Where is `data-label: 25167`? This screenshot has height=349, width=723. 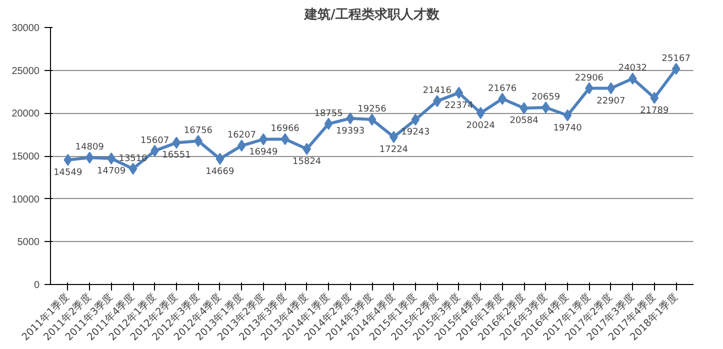 data-label: 25167 is located at coordinates (676, 59).